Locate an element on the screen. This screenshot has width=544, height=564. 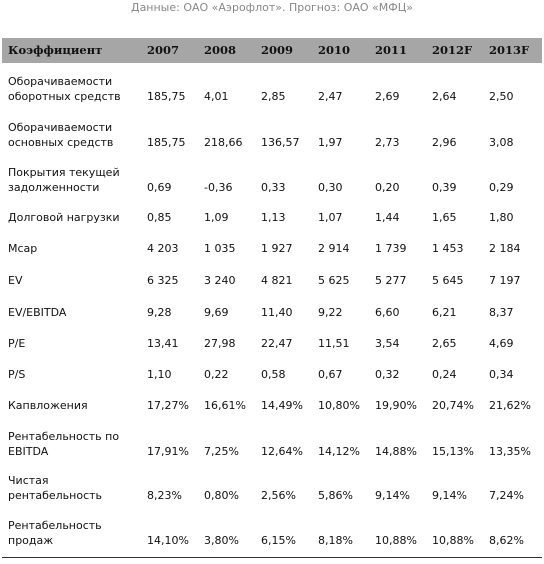
value-cell: 8,23% is located at coordinates (164, 495).